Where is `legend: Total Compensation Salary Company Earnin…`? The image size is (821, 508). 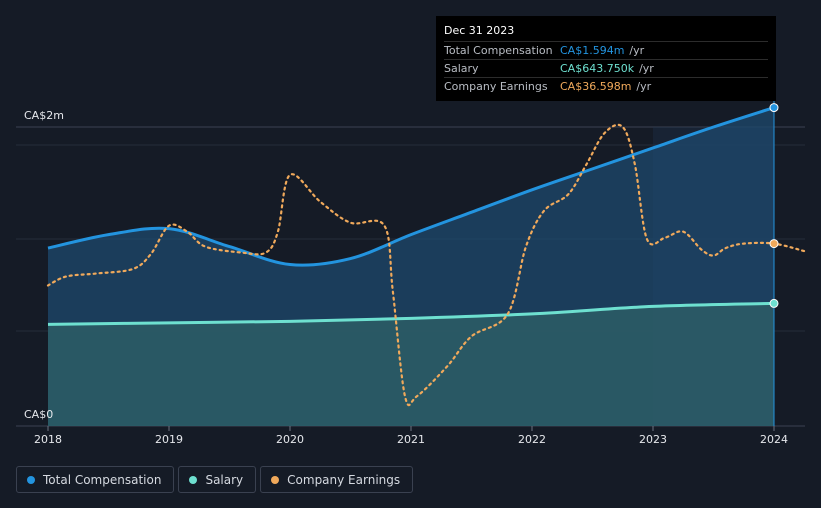
legend: Total Compensation Salary Company Earnin… is located at coordinates (215, 479).